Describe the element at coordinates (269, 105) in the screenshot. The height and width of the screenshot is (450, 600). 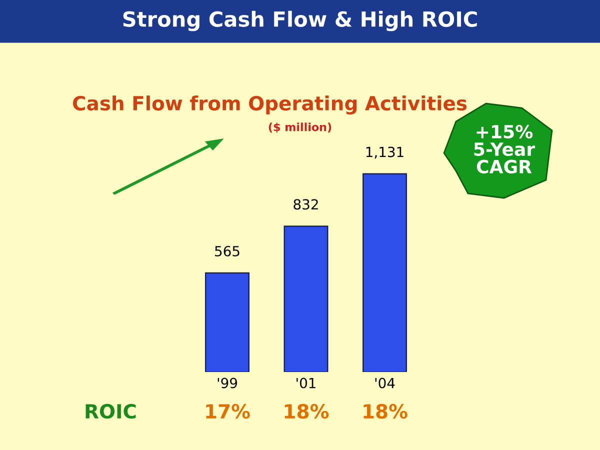
I see `chart-subtitle: Cash Flow from Operating Activities` at that location.